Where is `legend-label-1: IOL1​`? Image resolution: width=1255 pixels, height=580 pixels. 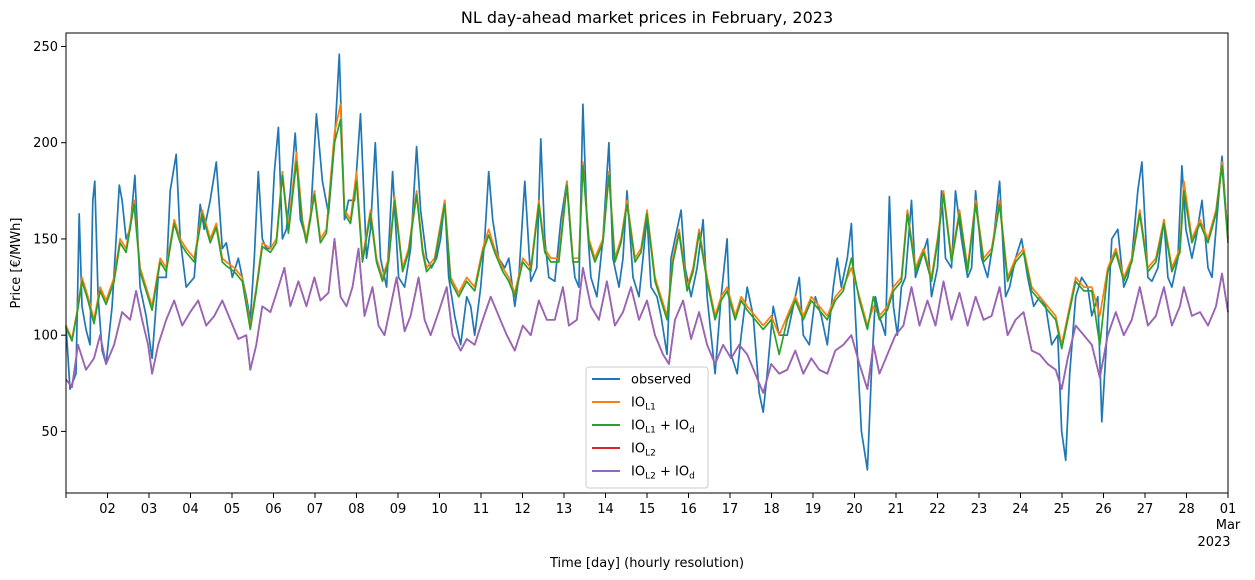
legend-label-1: IOL1​ is located at coordinates (643, 404).